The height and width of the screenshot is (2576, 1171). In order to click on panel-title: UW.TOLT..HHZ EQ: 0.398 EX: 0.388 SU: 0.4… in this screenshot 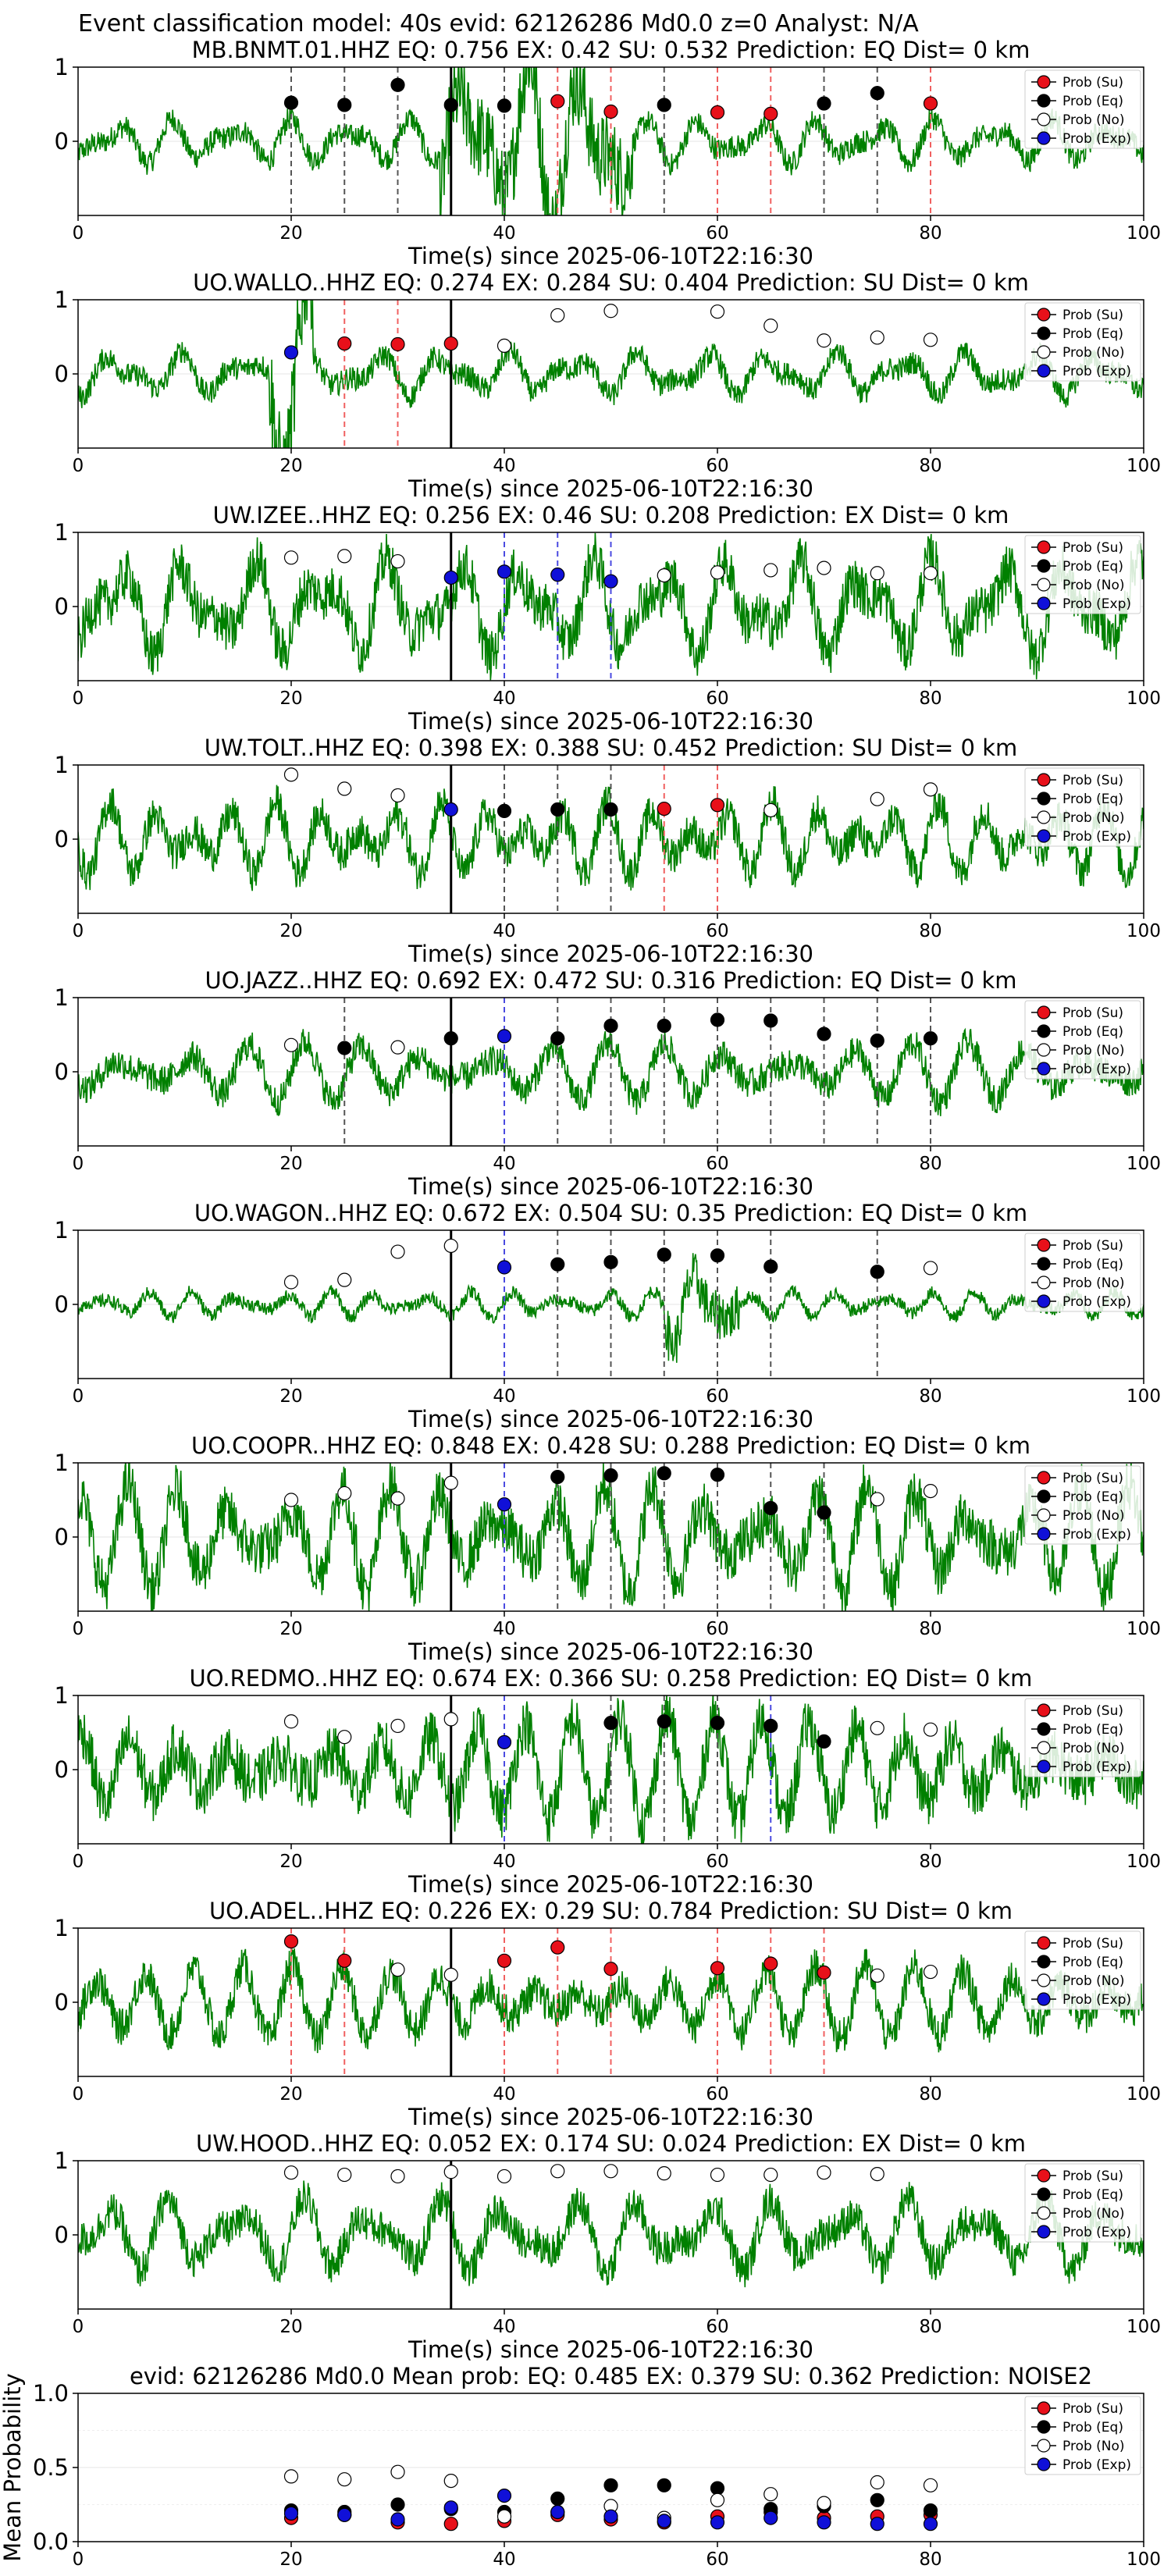, I will do `click(611, 748)`.